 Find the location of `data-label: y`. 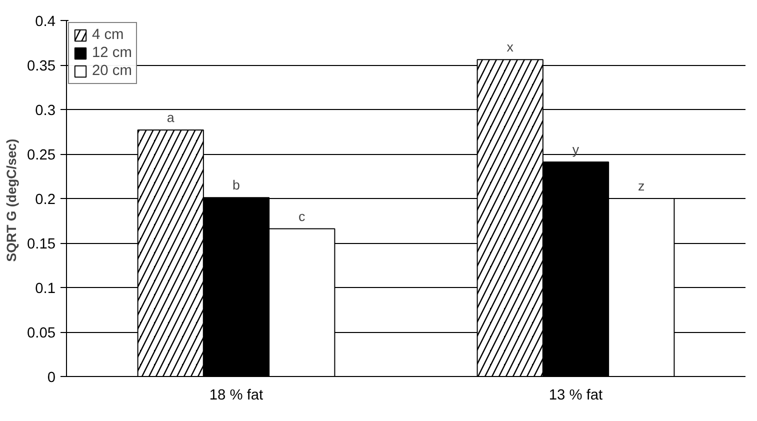

data-label: y is located at coordinates (576, 150).